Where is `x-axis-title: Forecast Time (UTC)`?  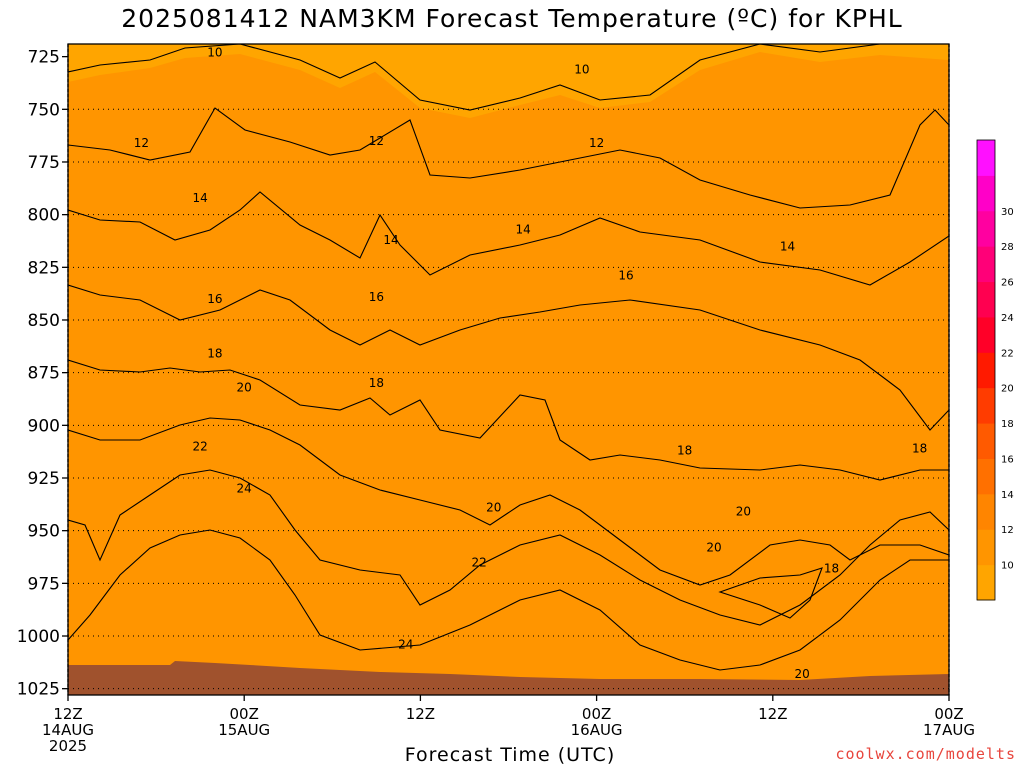 x-axis-title: Forecast Time (UTC) is located at coordinates (510, 755).